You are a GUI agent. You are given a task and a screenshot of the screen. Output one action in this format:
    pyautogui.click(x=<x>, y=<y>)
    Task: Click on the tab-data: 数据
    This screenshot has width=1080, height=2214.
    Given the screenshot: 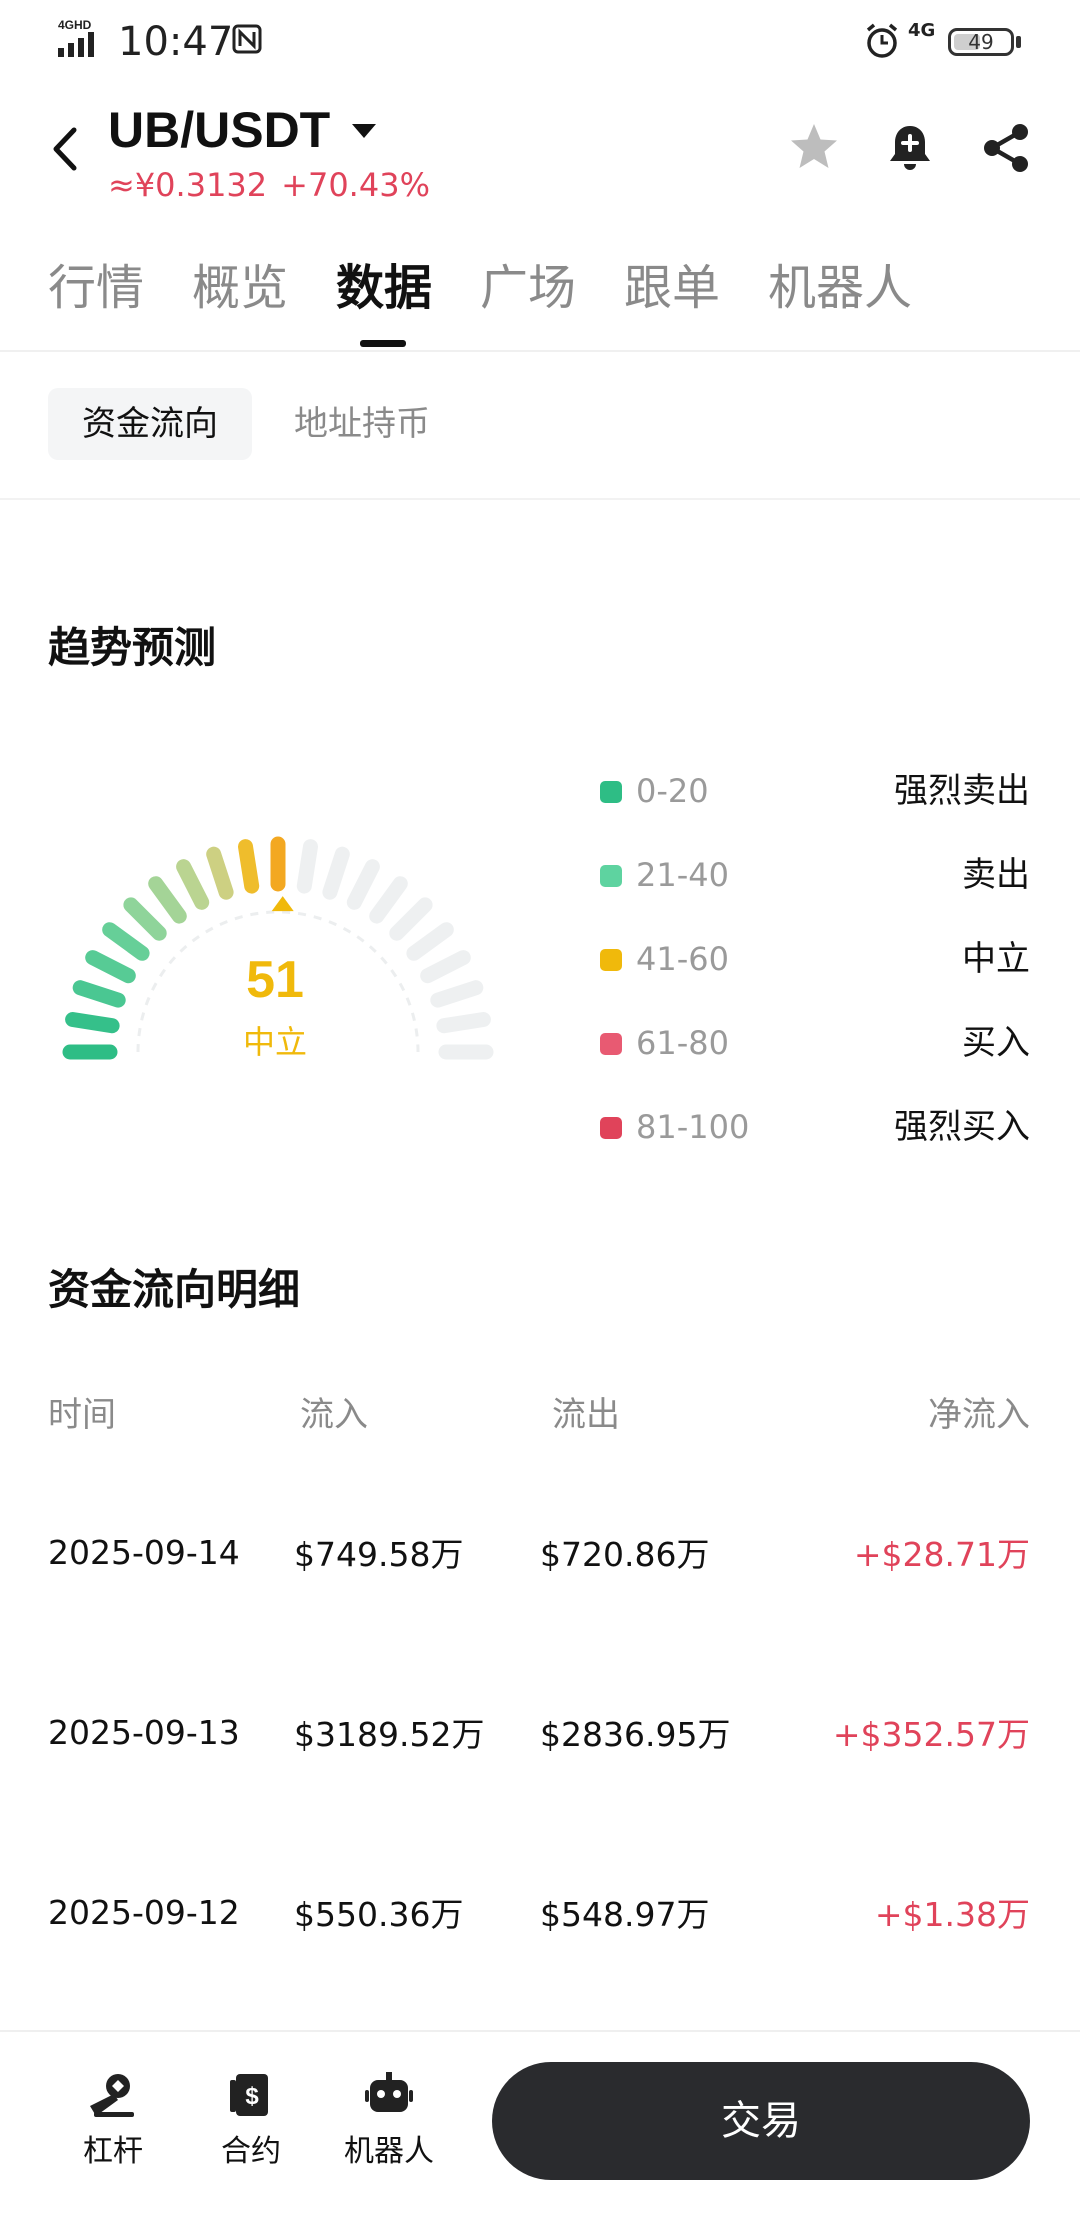 What is the action you would take?
    pyautogui.click(x=384, y=288)
    